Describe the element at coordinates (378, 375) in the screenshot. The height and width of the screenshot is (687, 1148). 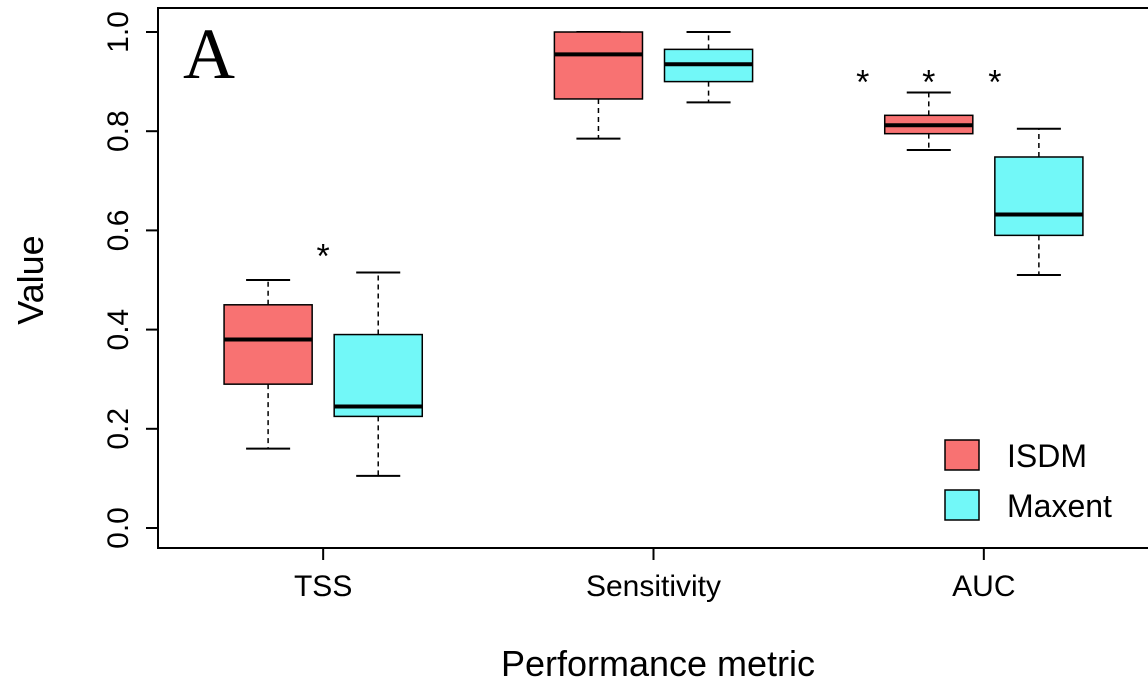
I see `box-maxent-tss` at that location.